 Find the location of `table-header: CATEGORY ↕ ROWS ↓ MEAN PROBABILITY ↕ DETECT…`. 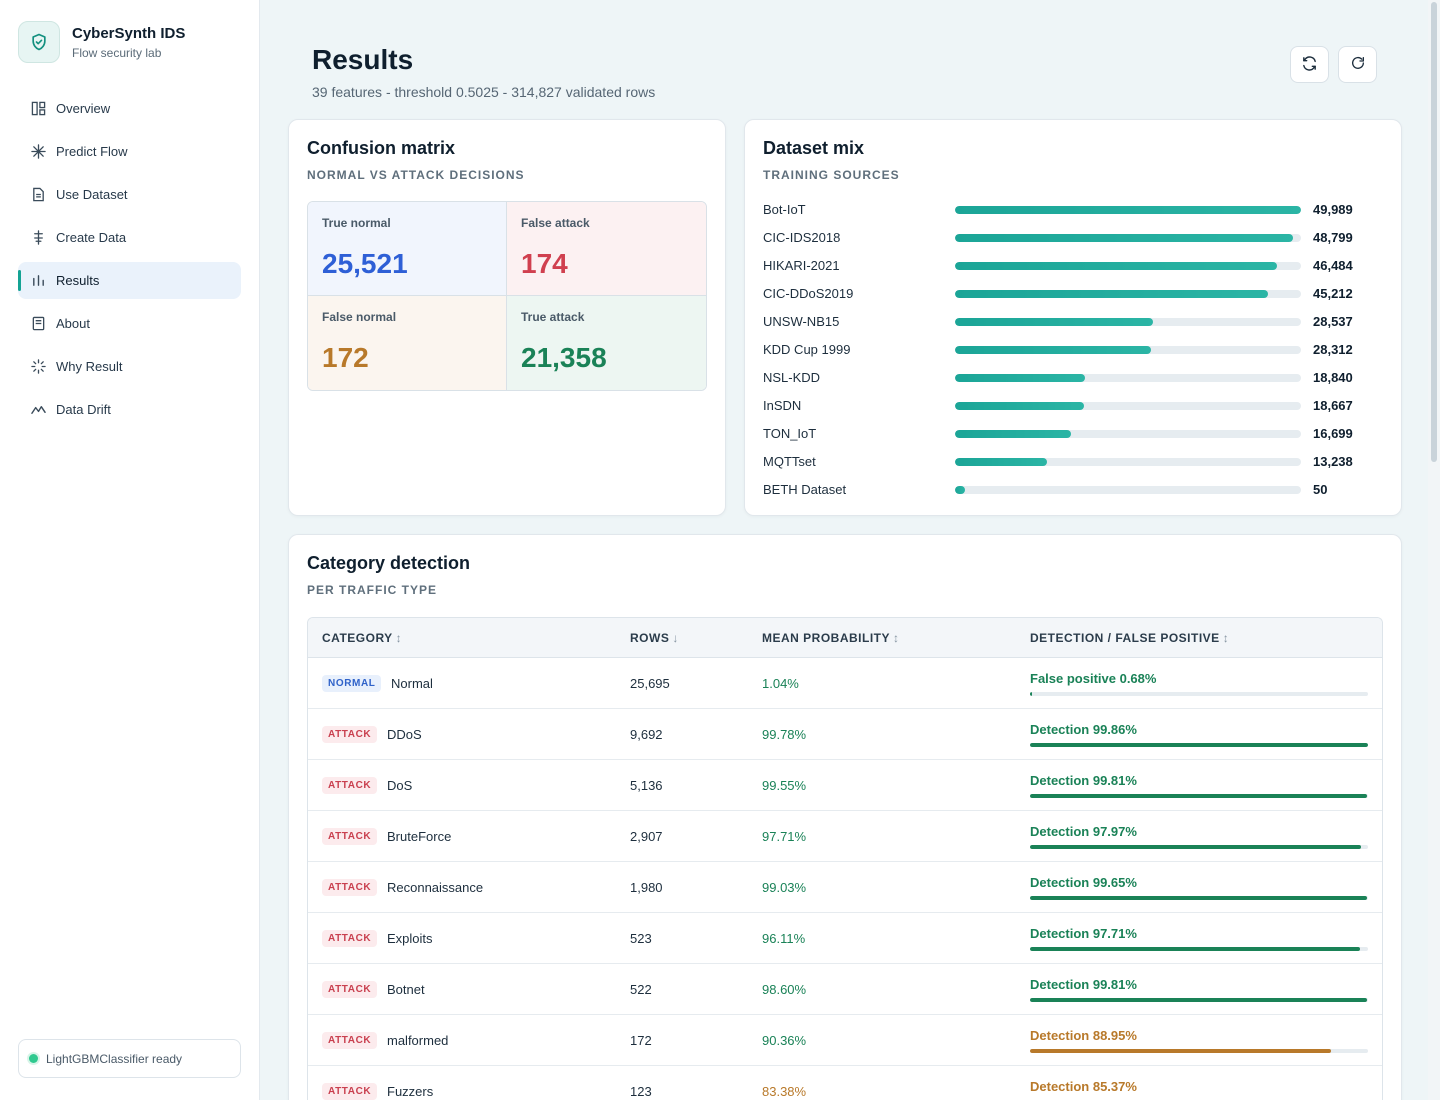

table-header: CATEGORY ↕ ROWS ↓ MEAN PROBABILITY ↕ DETECT… is located at coordinates (845, 638).